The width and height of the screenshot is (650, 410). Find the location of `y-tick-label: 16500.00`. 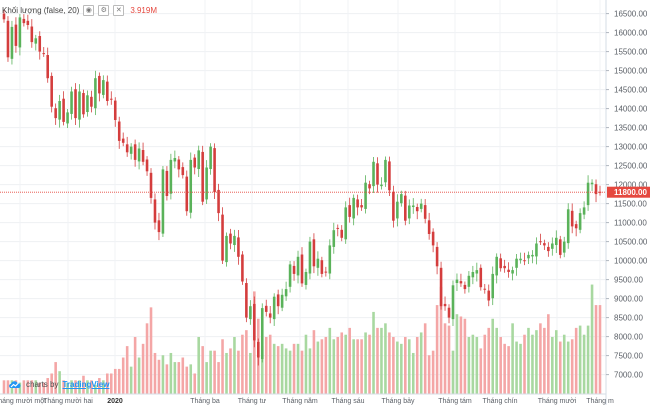

y-tick-label: 16500.00 is located at coordinates (631, 14).